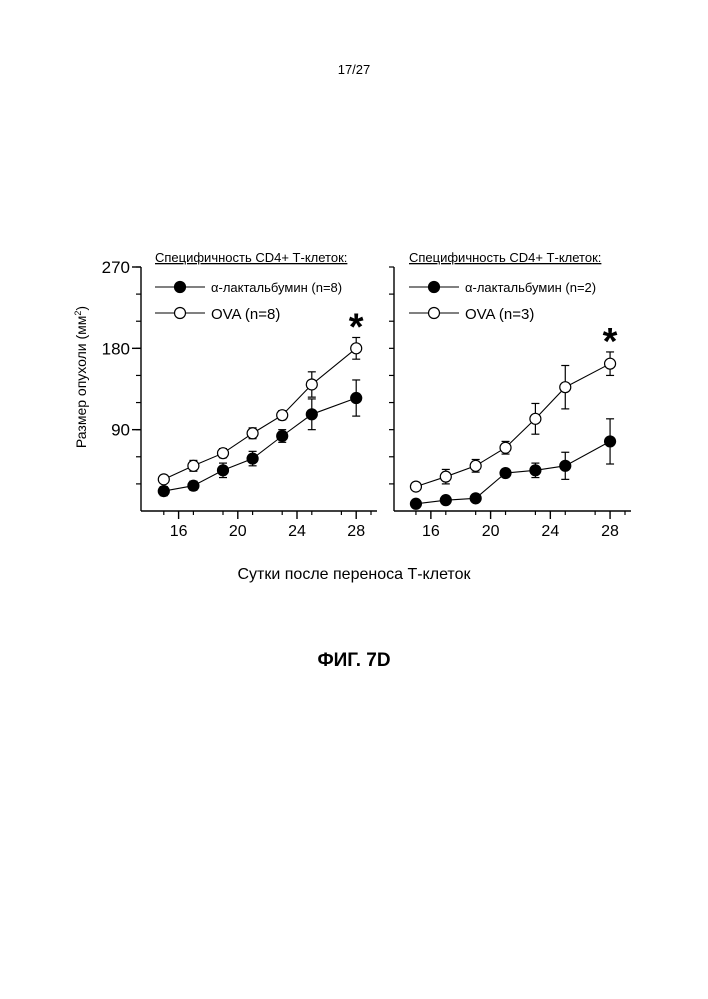 The width and height of the screenshot is (708, 999). I want to click on y-axis-label: Размер опухоли (мм2), so click(81, 377).